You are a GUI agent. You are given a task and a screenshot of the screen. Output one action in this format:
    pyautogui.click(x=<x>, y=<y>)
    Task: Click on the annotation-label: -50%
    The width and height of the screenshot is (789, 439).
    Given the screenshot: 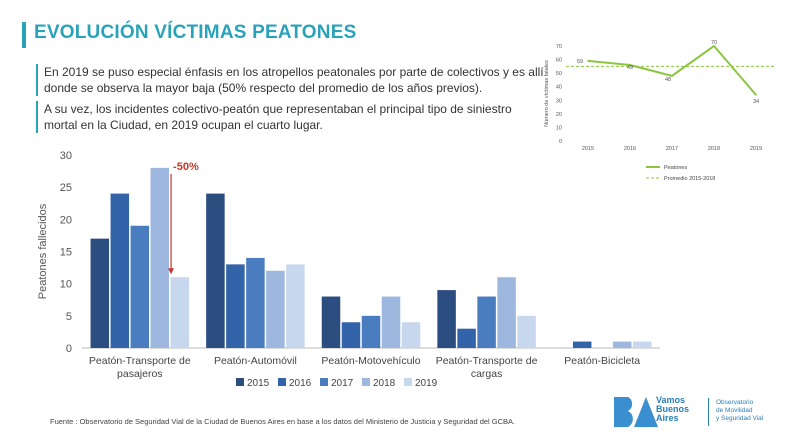 What is the action you would take?
    pyautogui.click(x=186, y=167)
    